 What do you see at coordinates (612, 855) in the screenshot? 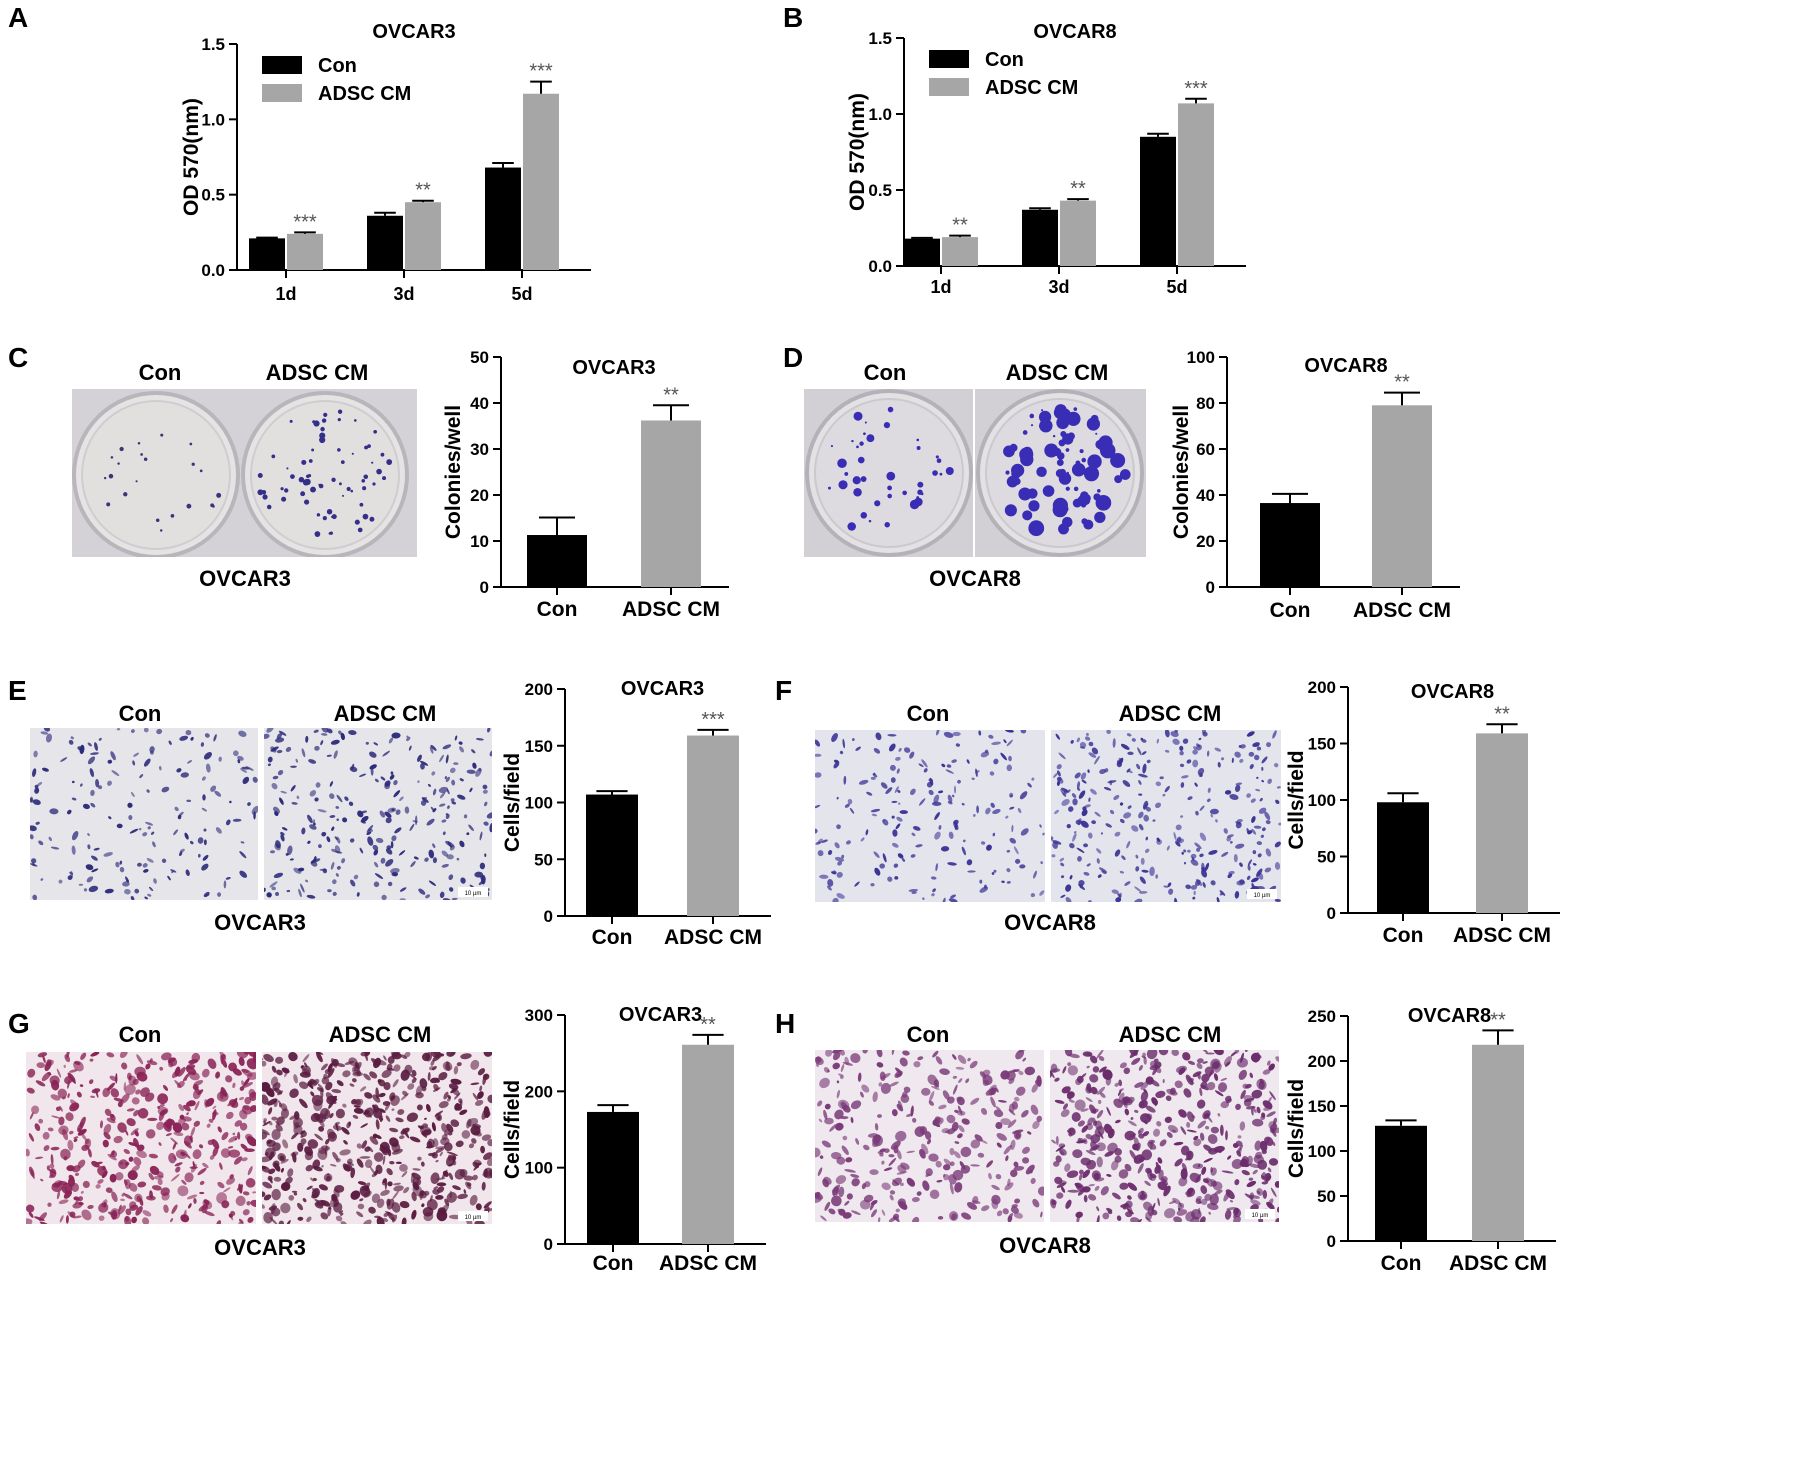
I see `bar-con-e` at bounding box center [612, 855].